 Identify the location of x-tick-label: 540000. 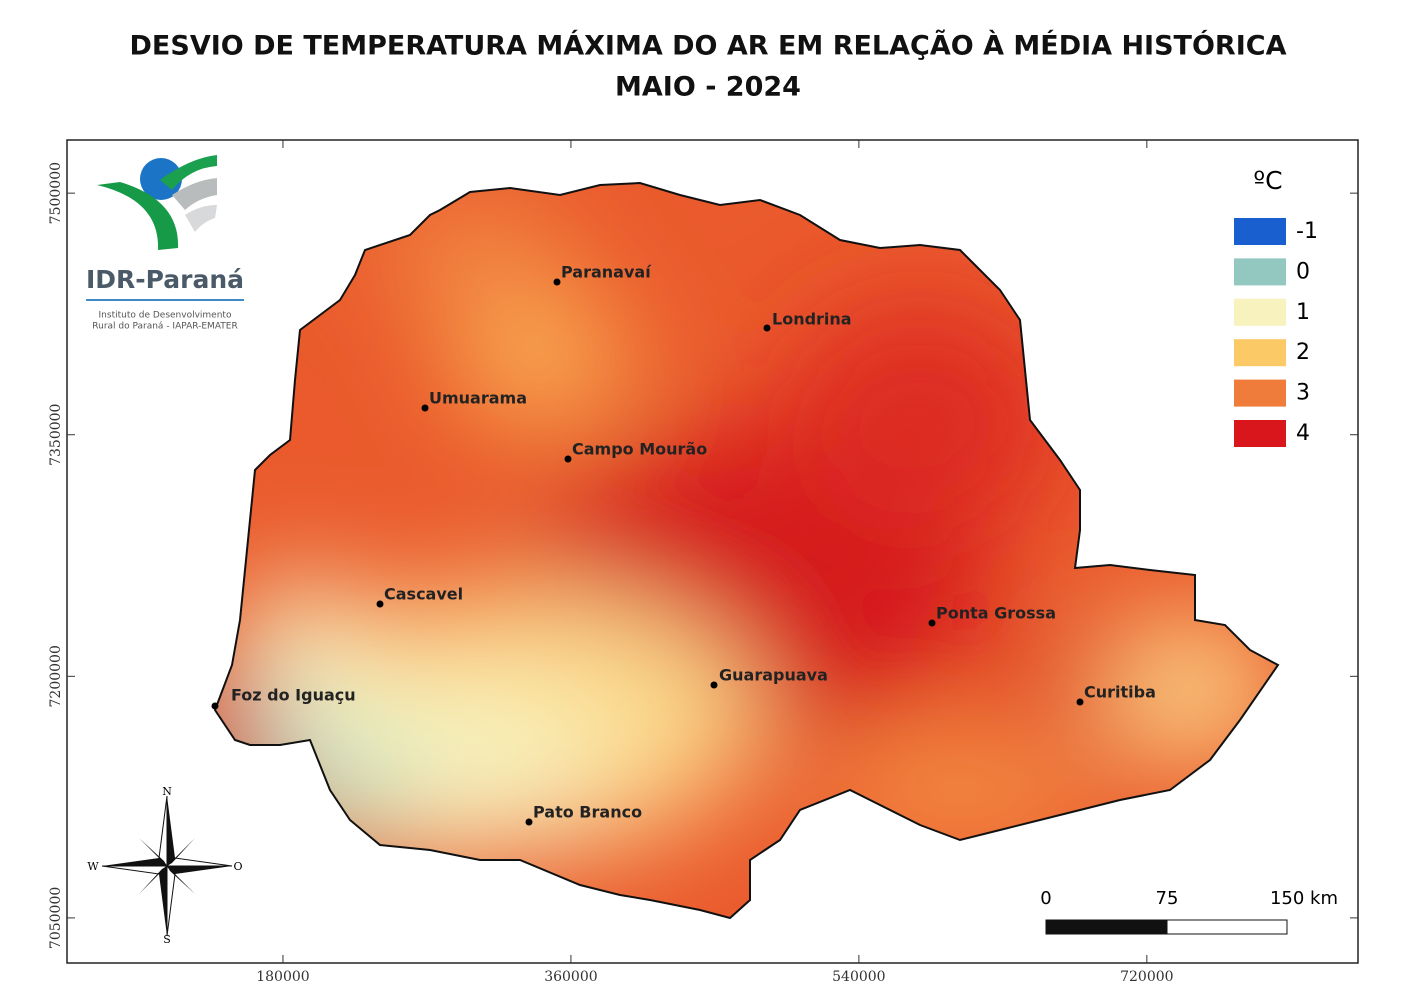
(858, 977).